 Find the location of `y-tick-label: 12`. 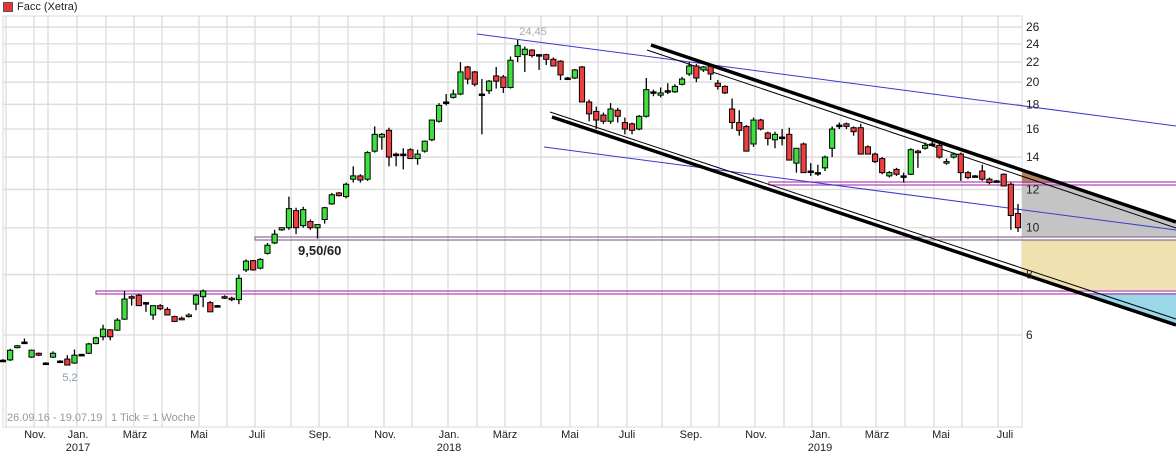

y-tick-label: 12 is located at coordinates (1033, 189).